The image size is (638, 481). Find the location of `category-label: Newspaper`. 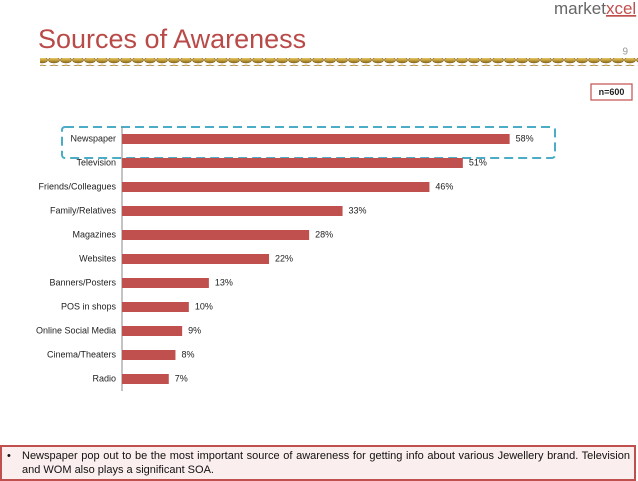

category-label: Newspaper is located at coordinates (93, 138).